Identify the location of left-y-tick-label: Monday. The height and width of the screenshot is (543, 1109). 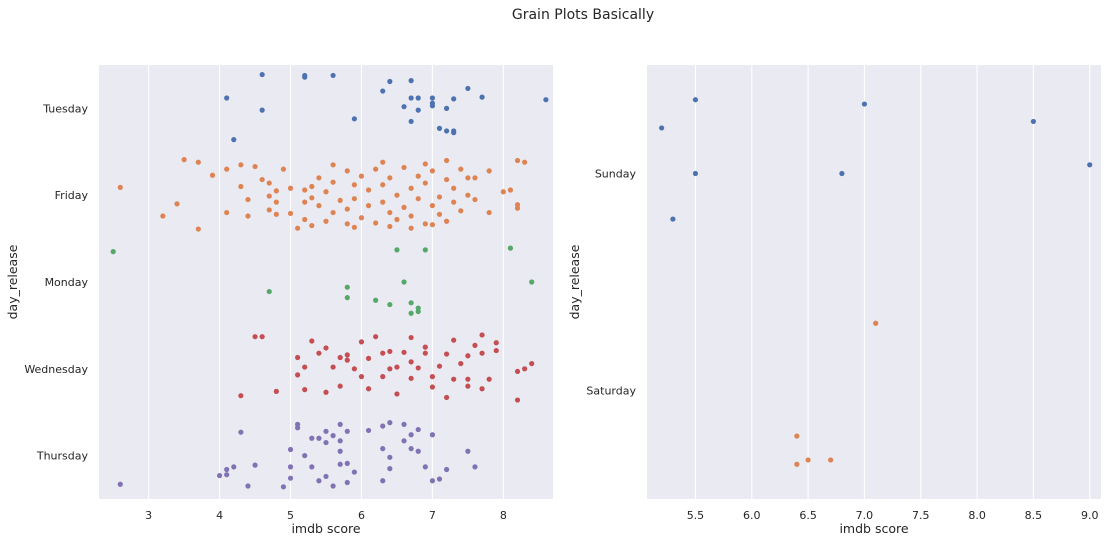
(67, 282).